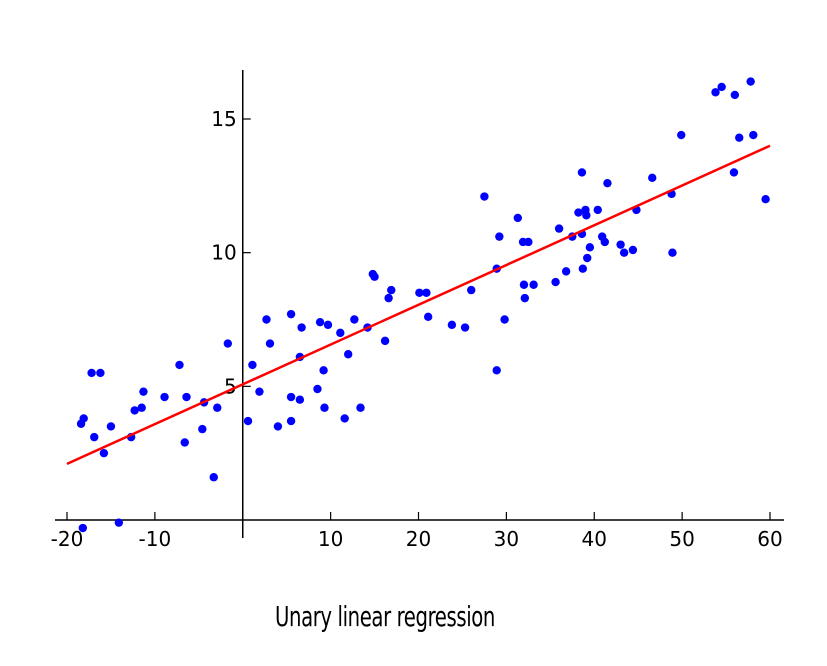 This screenshot has width=827, height=666. Describe the element at coordinates (223, 119) in the screenshot. I see `y-tick-label: 15` at that location.